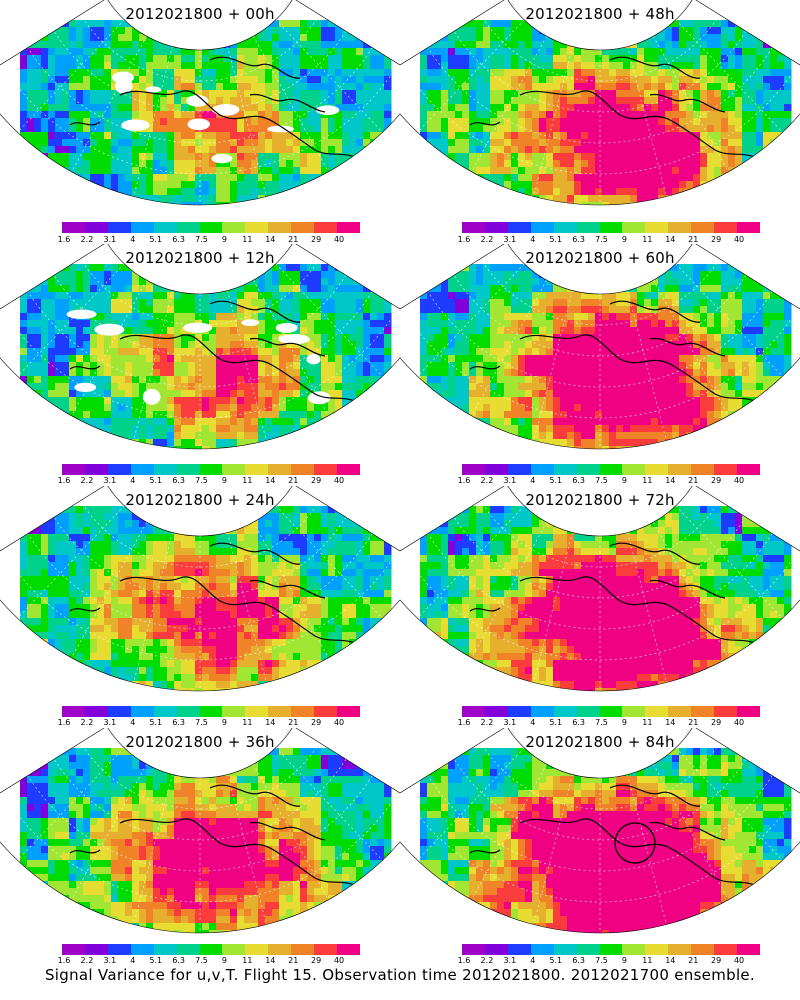  What do you see at coordinates (533, 239) in the screenshot?
I see `colorbar-tick-label: 4` at bounding box center [533, 239].